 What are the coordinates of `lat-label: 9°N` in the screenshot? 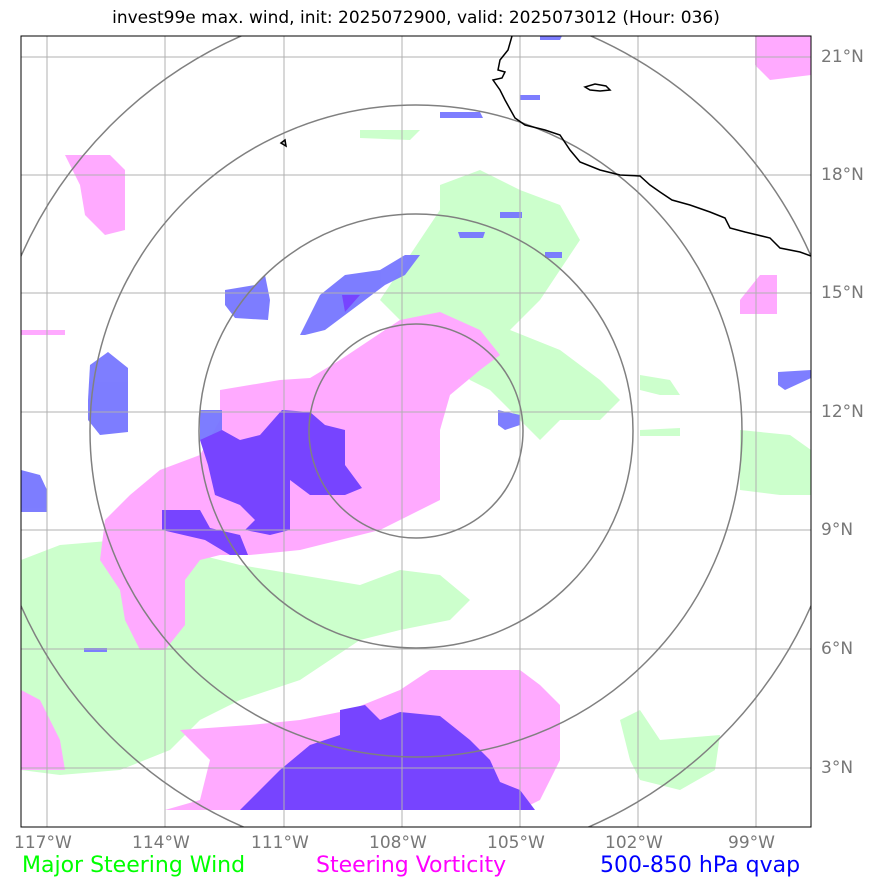 It's located at (837, 530).